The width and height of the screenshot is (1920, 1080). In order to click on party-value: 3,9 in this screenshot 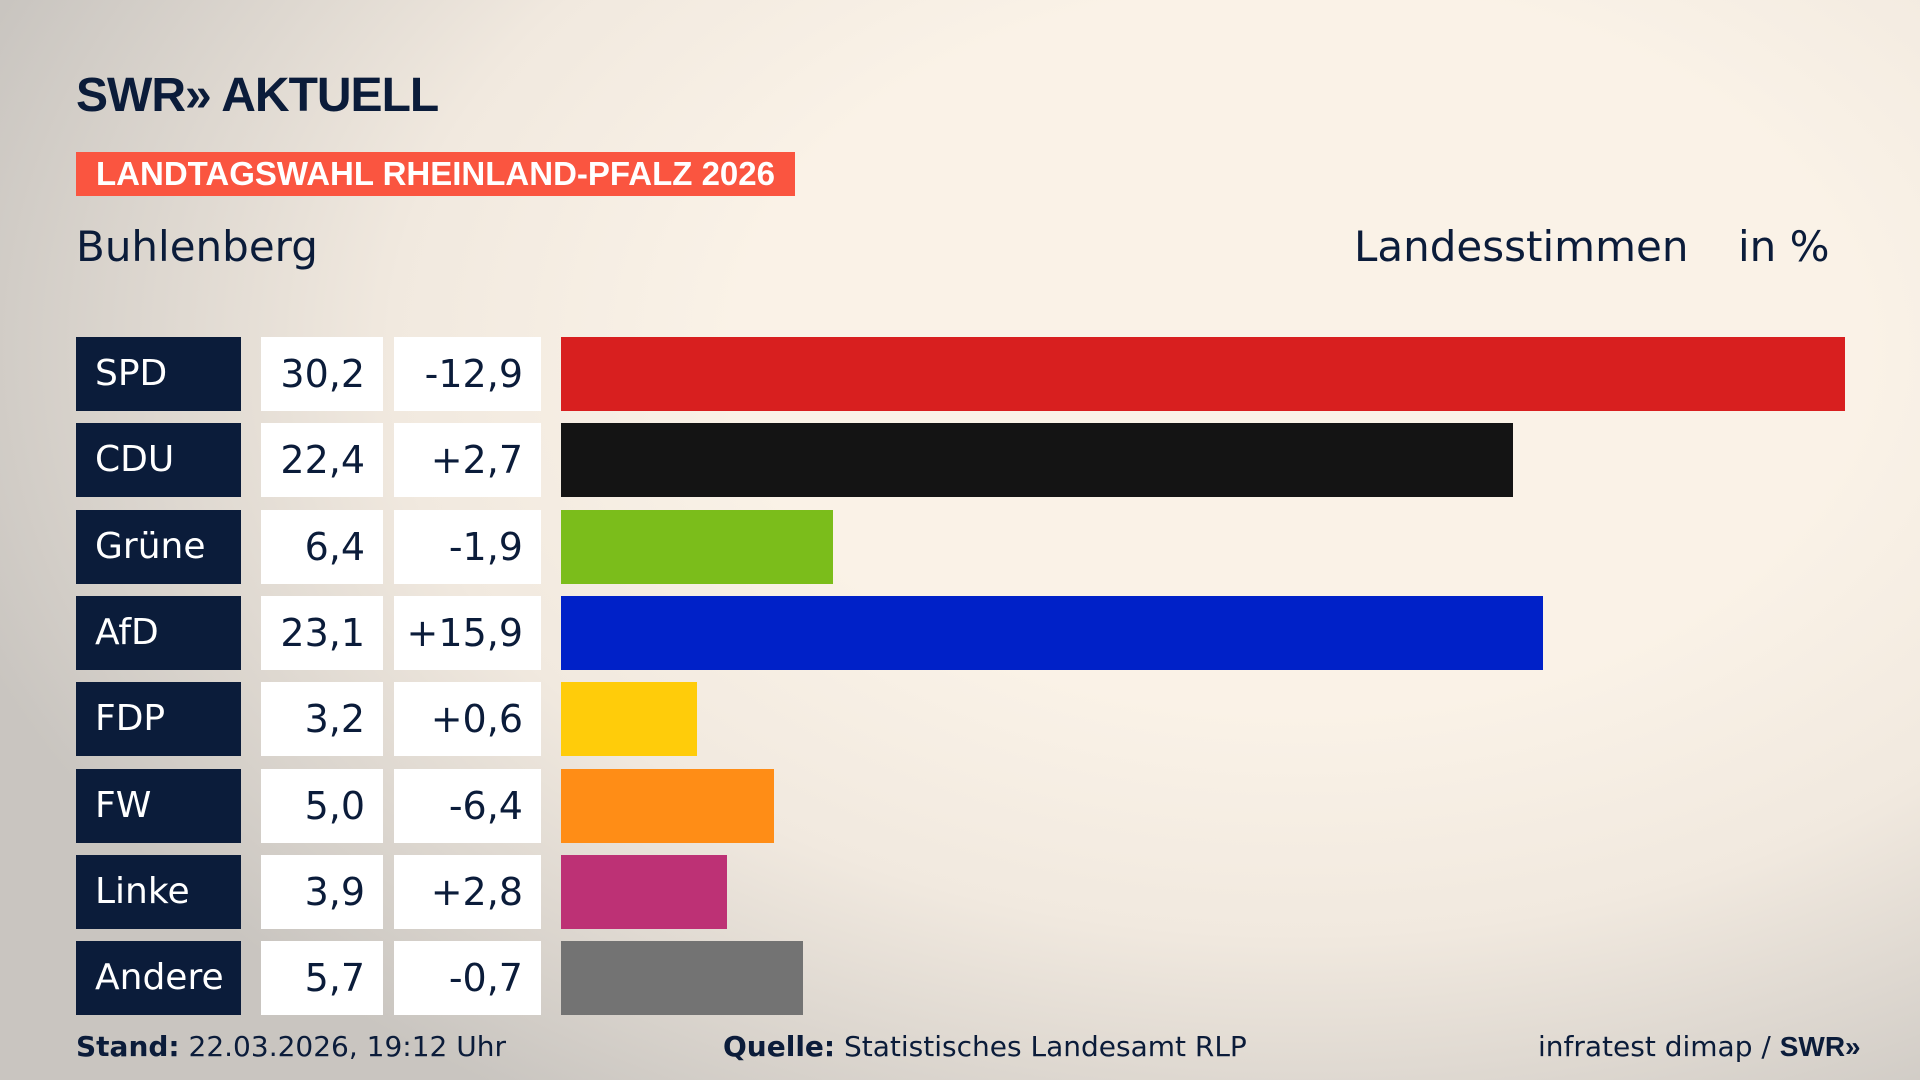, I will do `click(322, 891)`.